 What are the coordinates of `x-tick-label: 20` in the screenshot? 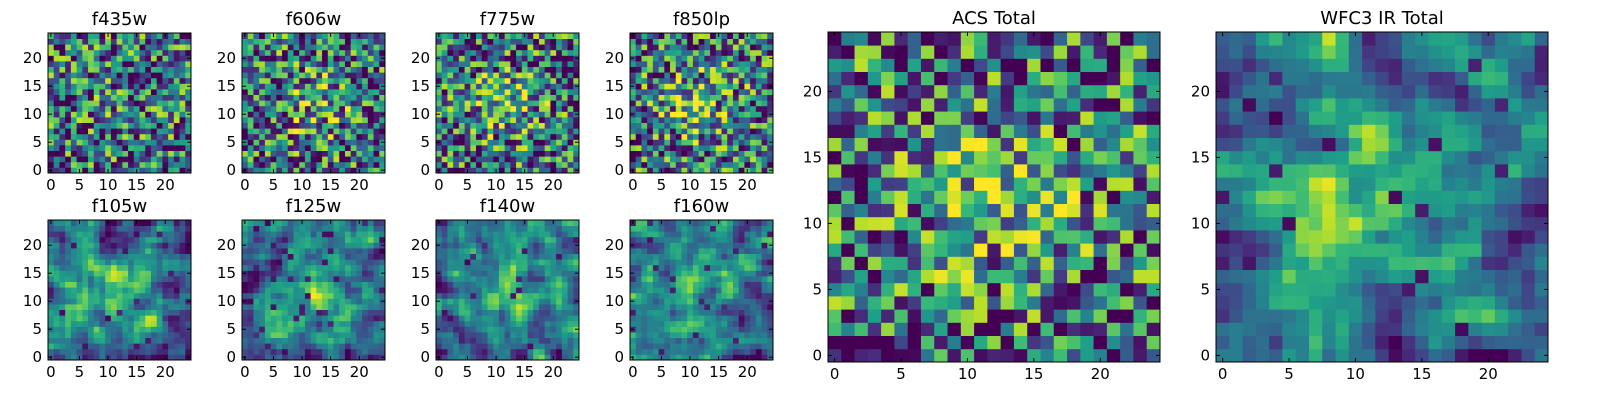 It's located at (359, 372).